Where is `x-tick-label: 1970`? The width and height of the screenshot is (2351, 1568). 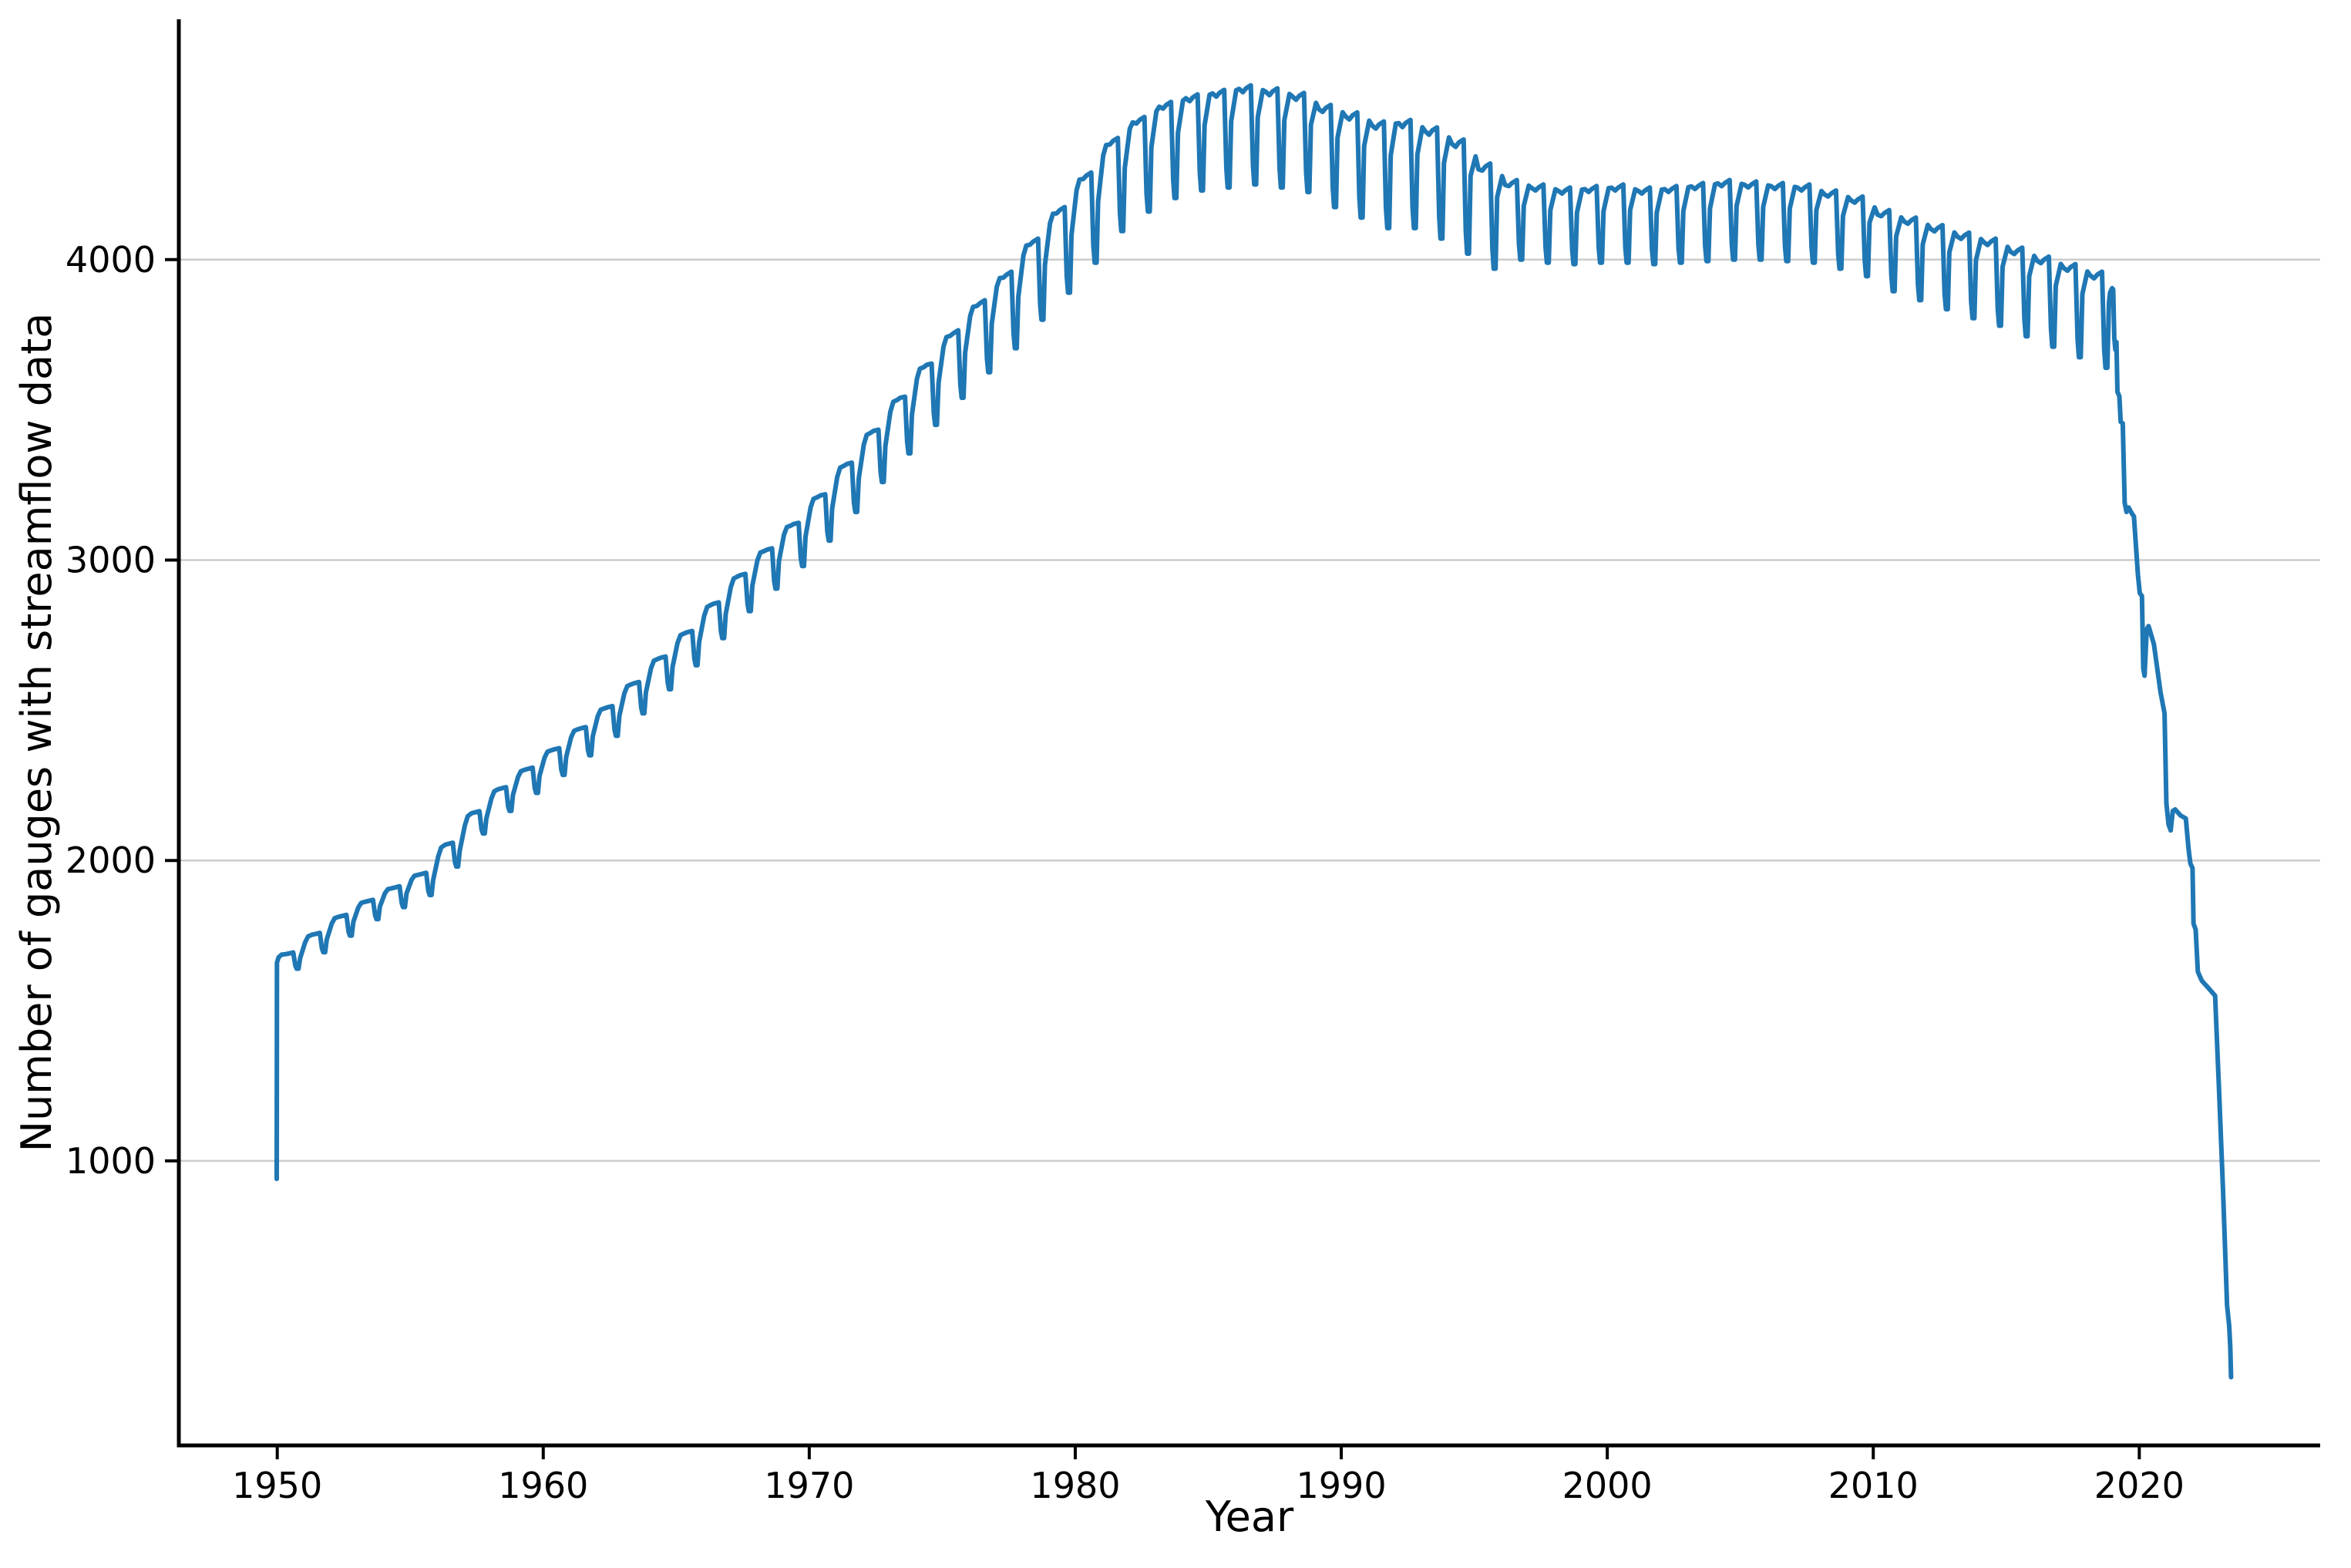
x-tick-label: 1970 is located at coordinates (809, 1485).